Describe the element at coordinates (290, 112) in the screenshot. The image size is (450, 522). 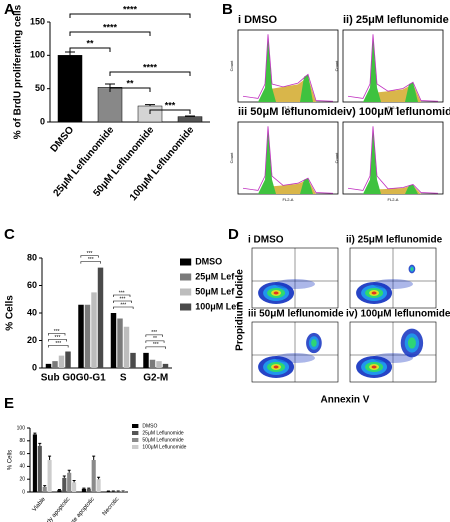
I see `histogram-title: iii 50μM leflunomide` at that location.